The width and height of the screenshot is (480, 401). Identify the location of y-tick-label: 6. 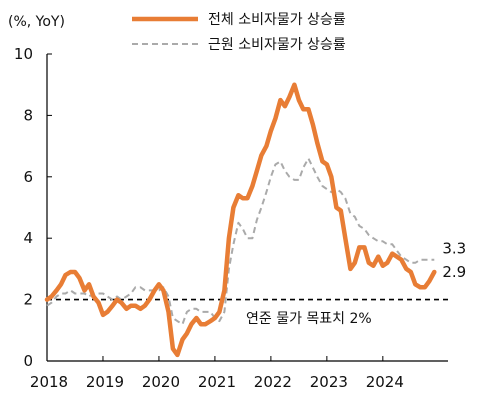
(28, 177).